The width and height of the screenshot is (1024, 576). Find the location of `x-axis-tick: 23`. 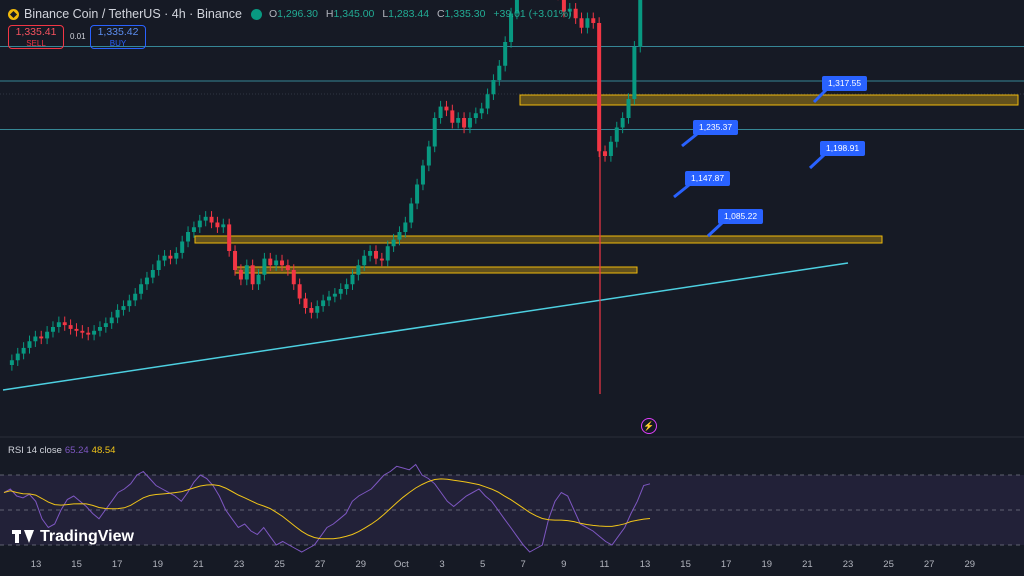

x-axis-tick: 23 is located at coordinates (239, 564).